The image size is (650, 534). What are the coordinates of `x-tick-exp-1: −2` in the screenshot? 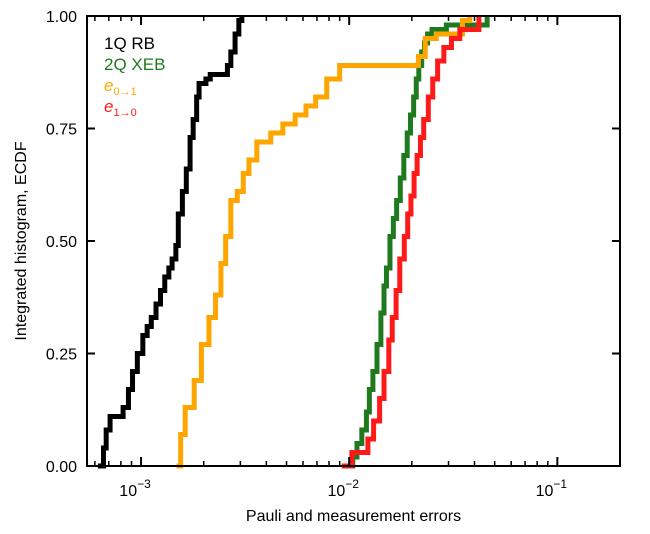 It's located at (352, 484).